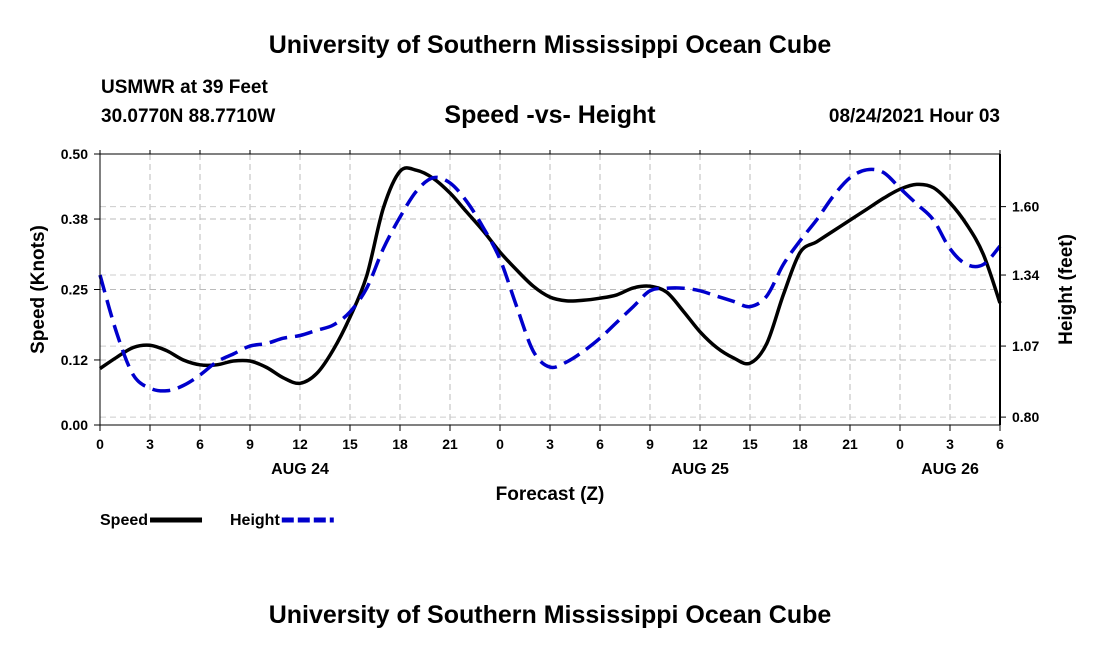  Describe the element at coordinates (1025, 346) in the screenshot. I see `y-right-tick-label: 1.07` at that location.